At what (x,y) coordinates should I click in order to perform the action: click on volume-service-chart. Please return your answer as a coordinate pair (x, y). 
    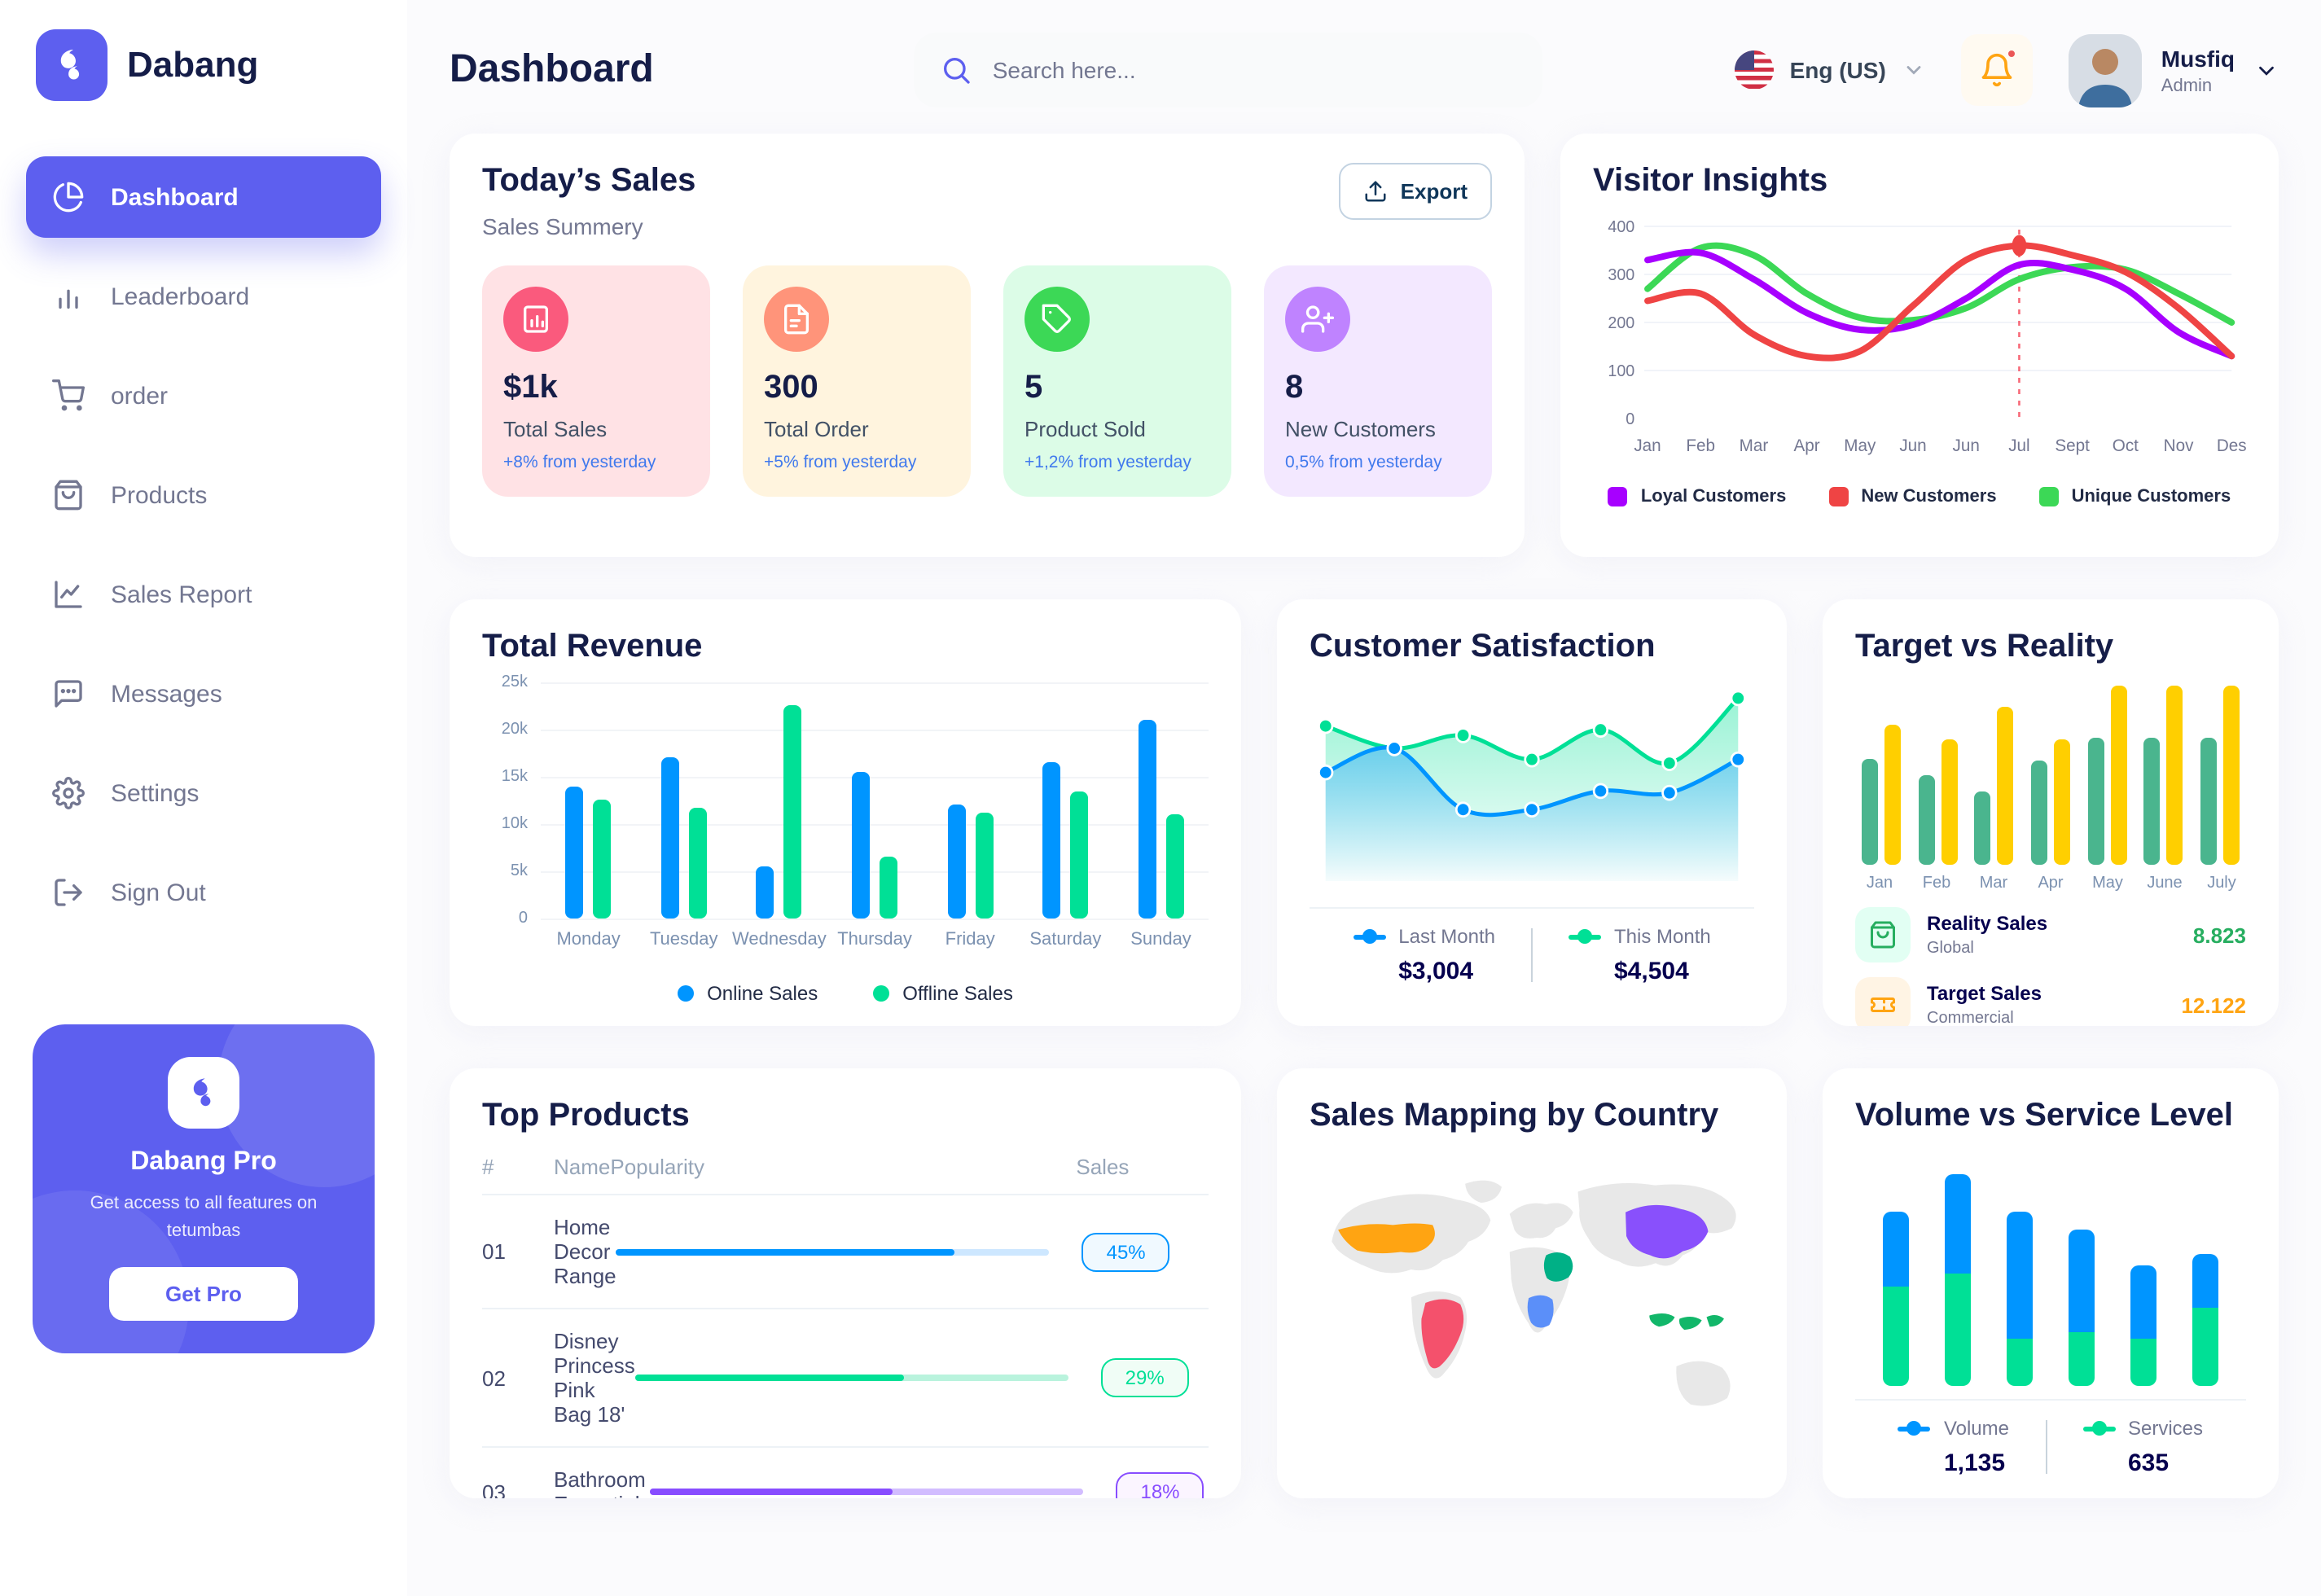
    Looking at the image, I should click on (2050, 1265).